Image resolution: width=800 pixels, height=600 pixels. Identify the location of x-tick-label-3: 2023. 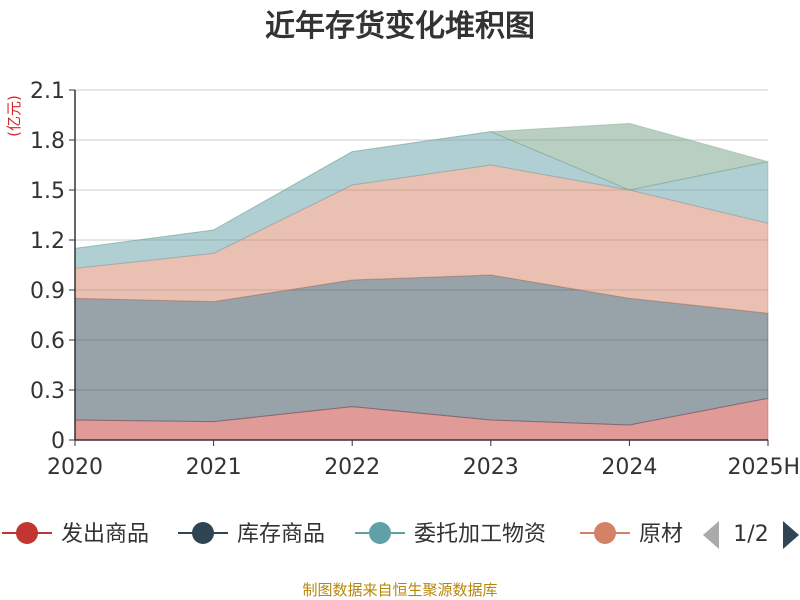
(491, 467).